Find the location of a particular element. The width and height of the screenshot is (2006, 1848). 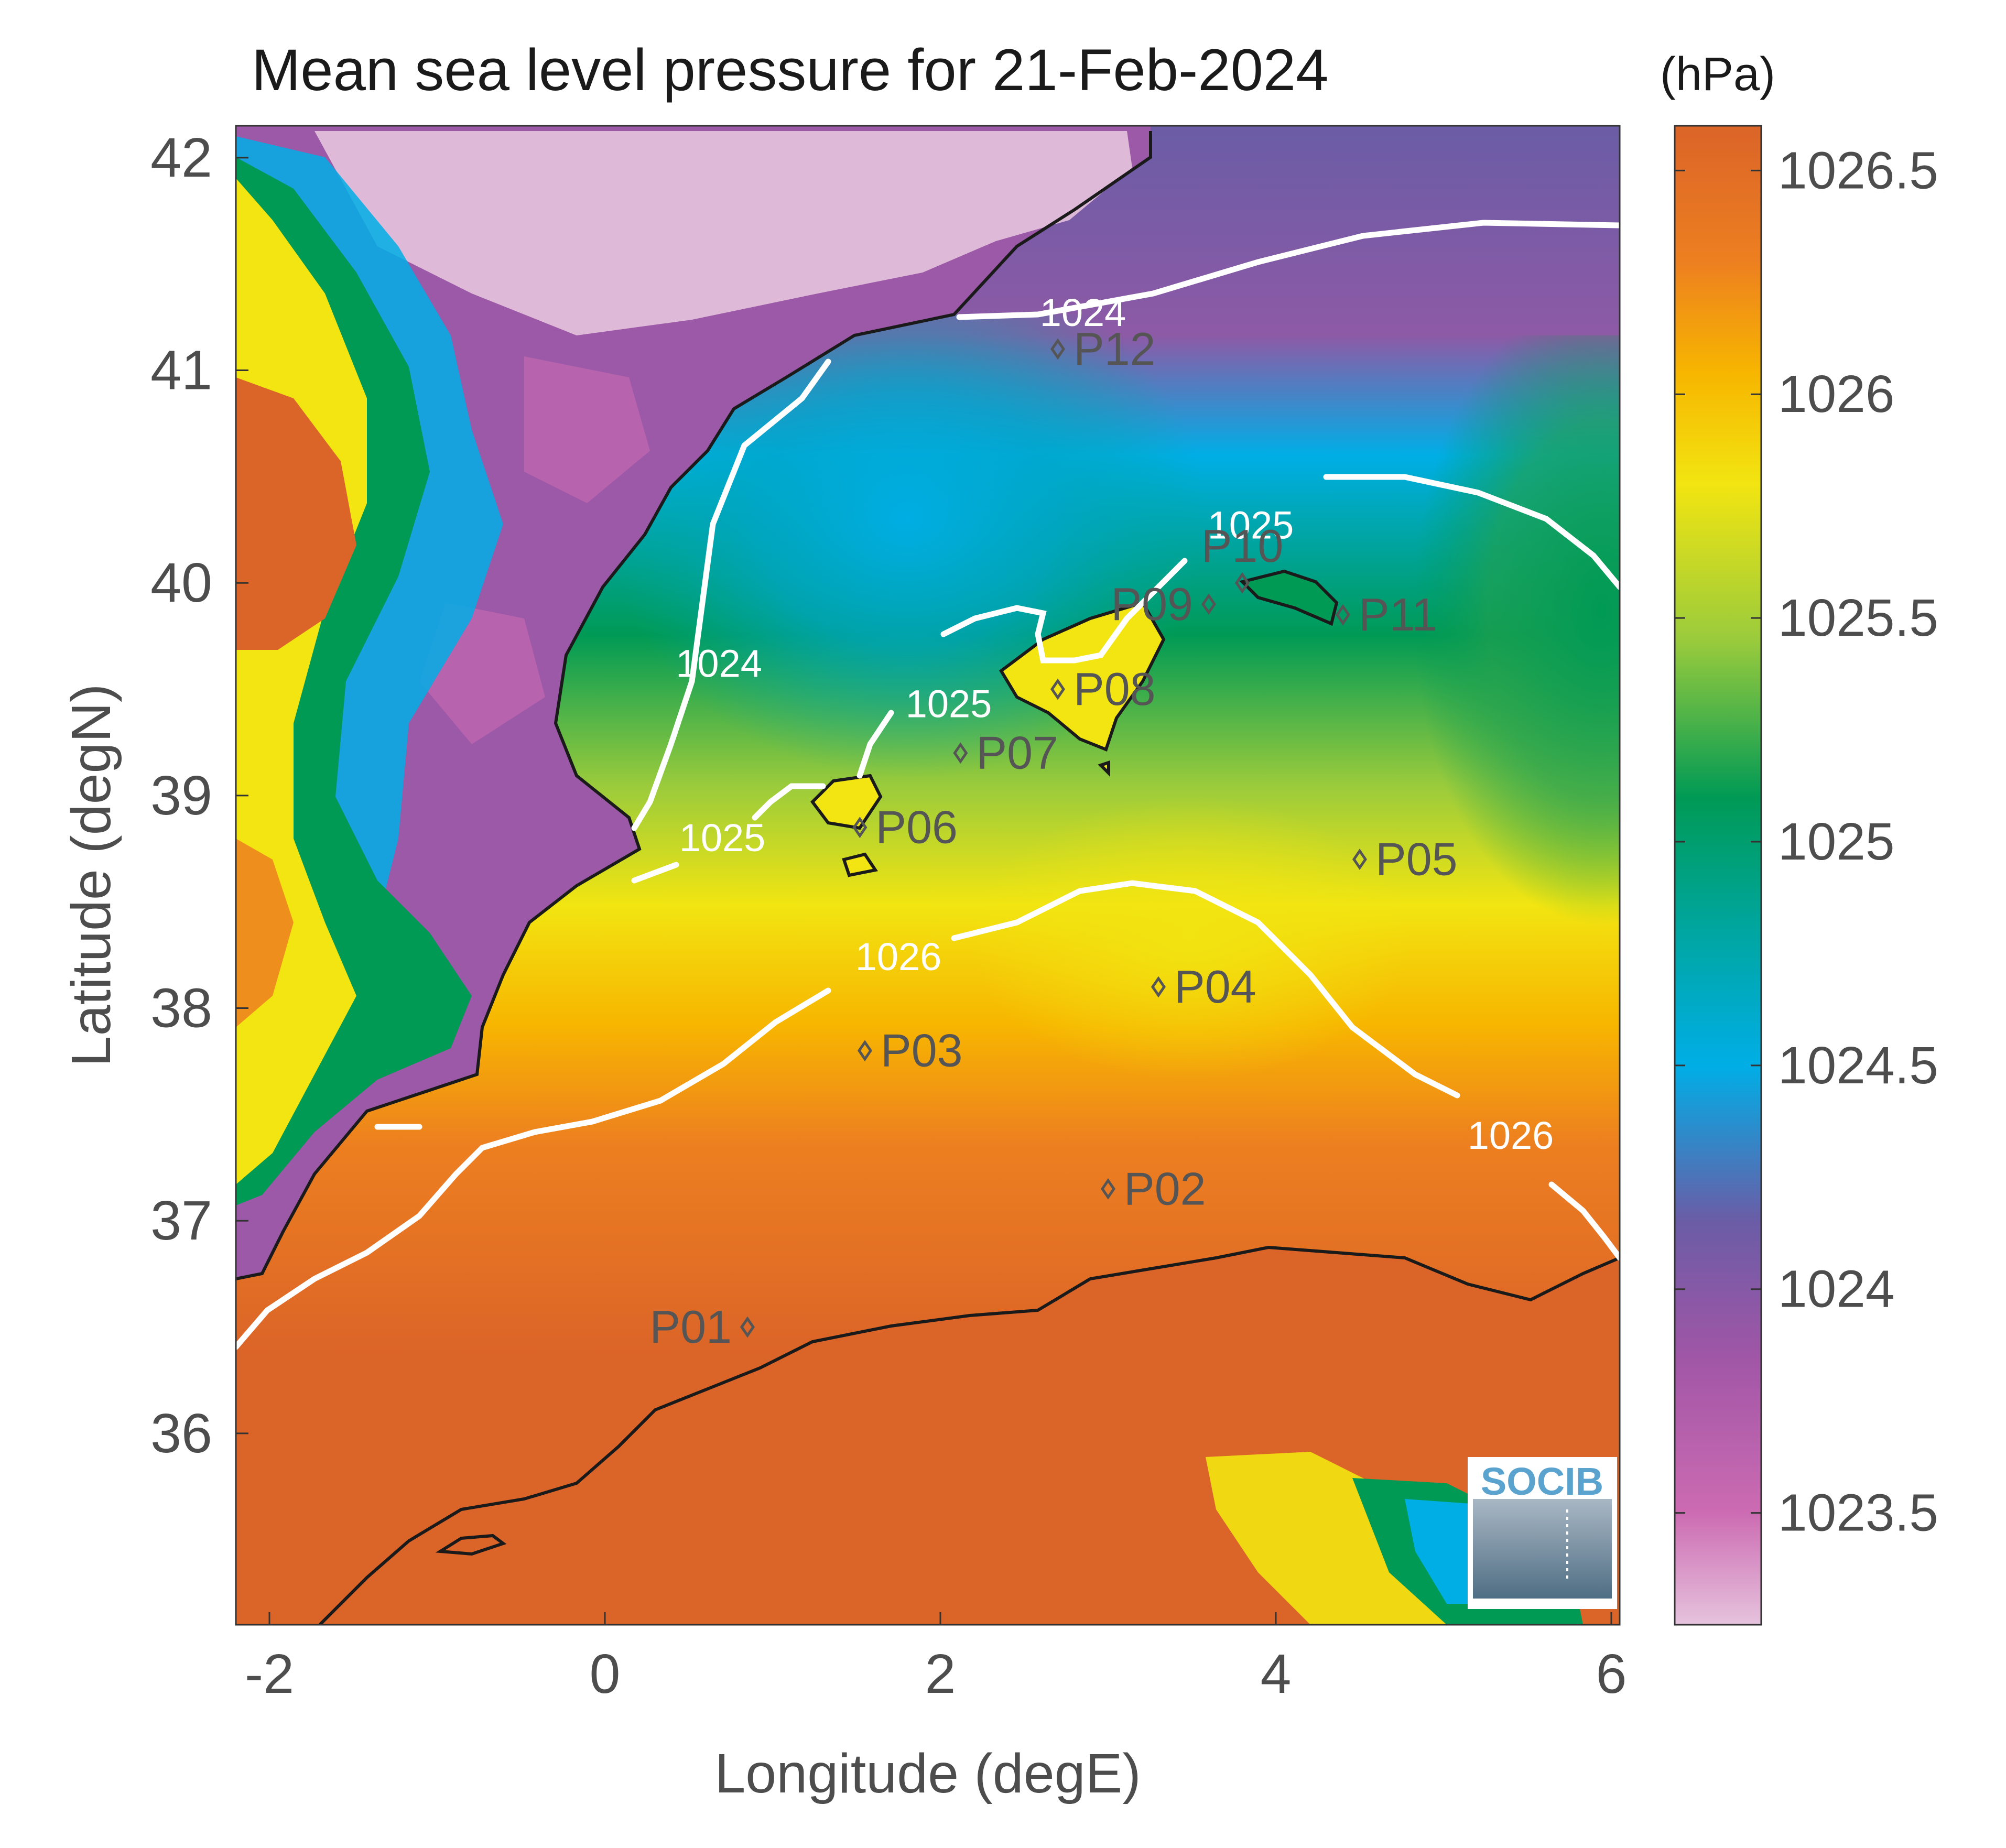

station-label: P10 is located at coordinates (1242, 546).